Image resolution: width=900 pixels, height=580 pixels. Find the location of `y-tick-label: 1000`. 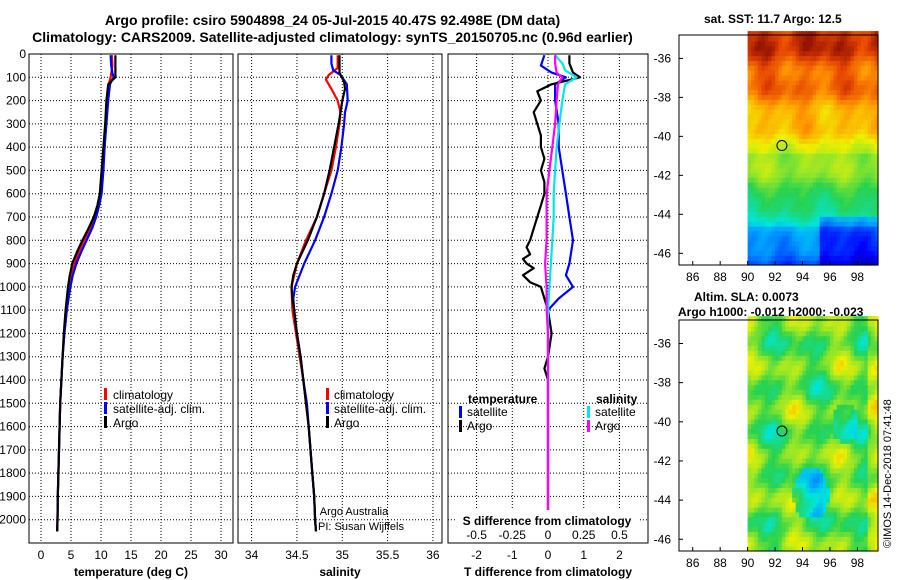

y-tick-label: 1000 is located at coordinates (13, 287).